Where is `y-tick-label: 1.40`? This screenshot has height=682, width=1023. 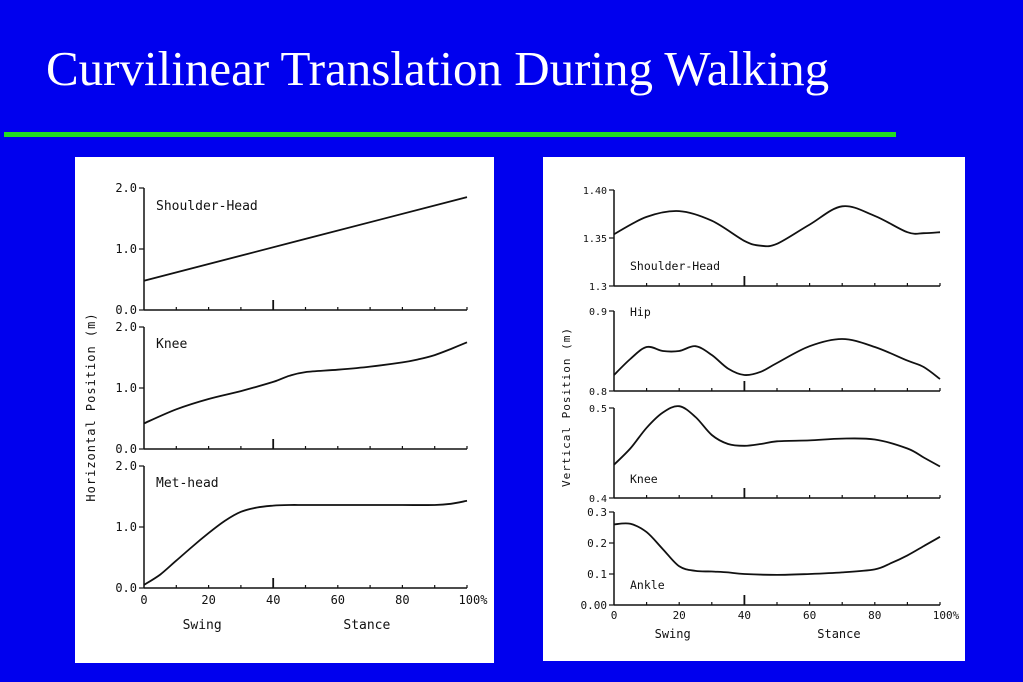
y-tick-label: 1.40 is located at coordinates (595, 191).